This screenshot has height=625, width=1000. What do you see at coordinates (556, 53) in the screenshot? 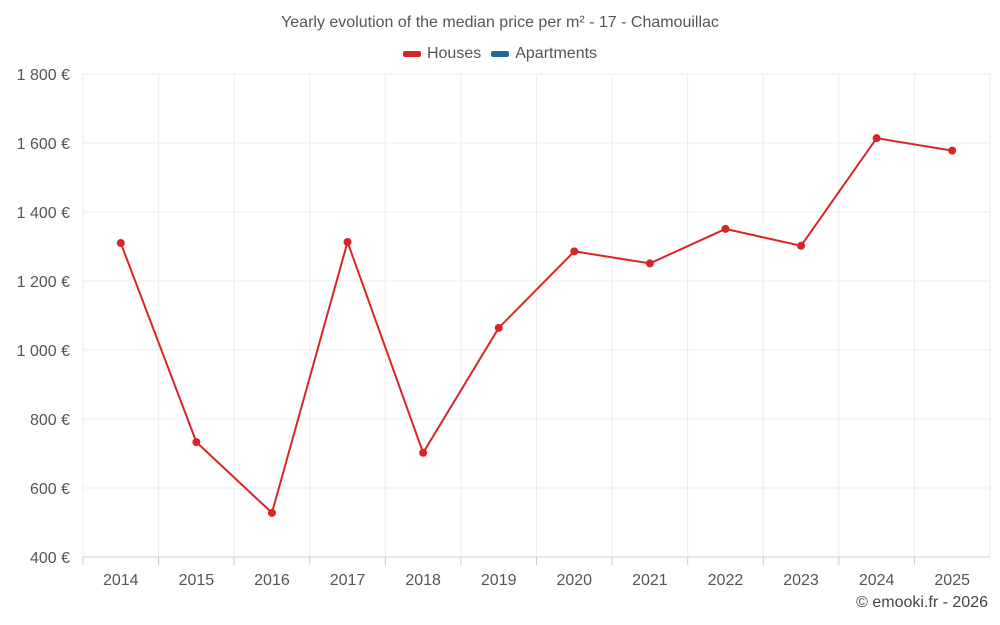
I see `legend-label-apartments: Apartments` at bounding box center [556, 53].